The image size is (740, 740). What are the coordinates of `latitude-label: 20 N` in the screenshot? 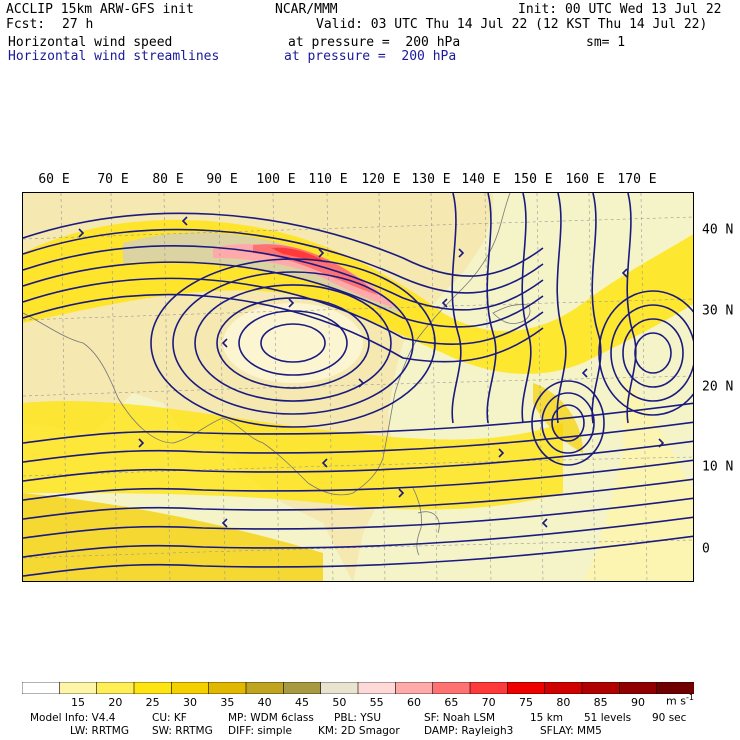 It's located at (718, 387).